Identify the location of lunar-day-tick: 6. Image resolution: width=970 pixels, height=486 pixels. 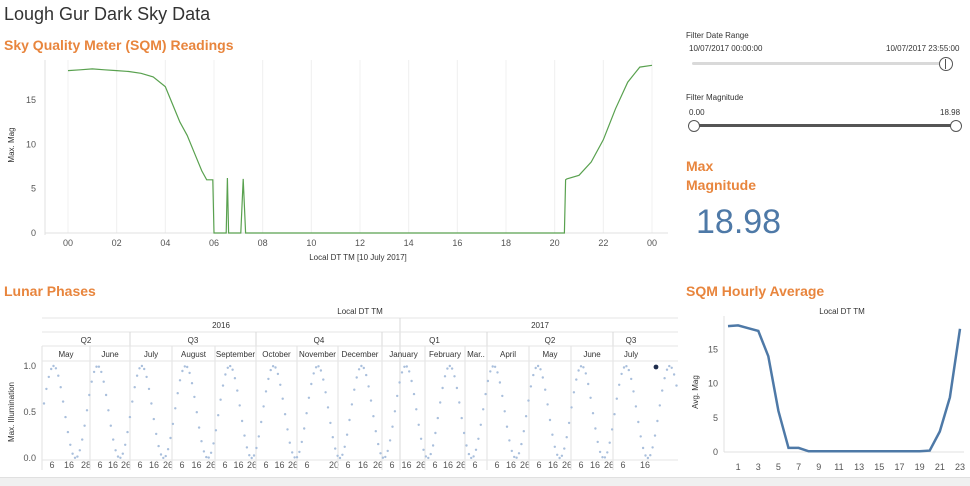
(139, 465).